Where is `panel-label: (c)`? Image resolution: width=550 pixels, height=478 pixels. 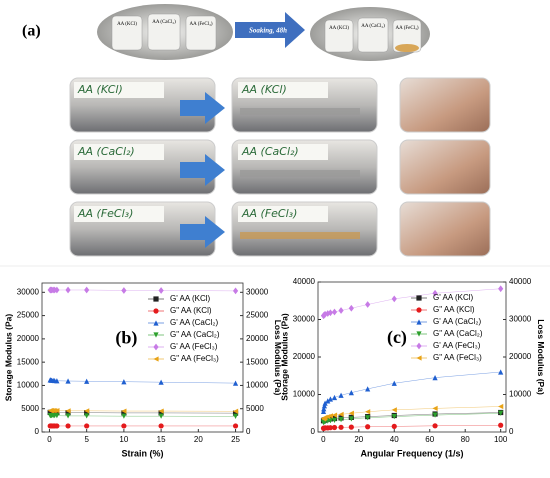 panel-label: (c) is located at coordinates (397, 337).